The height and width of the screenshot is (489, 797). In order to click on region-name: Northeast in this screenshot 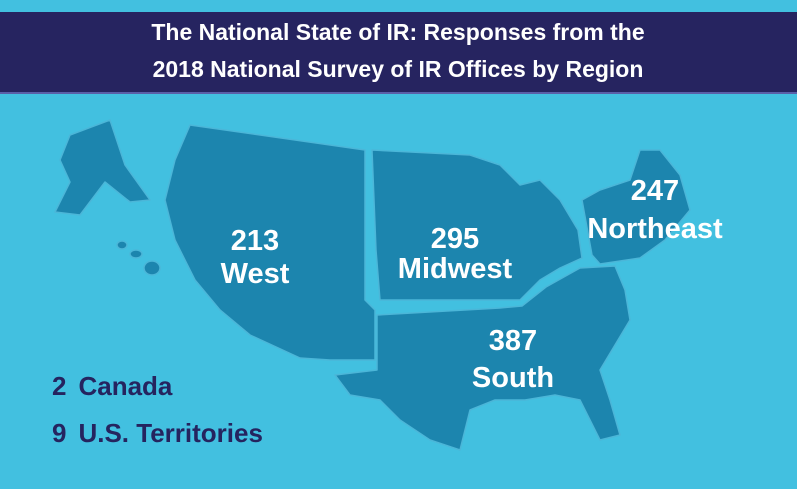, I will do `click(655, 229)`.